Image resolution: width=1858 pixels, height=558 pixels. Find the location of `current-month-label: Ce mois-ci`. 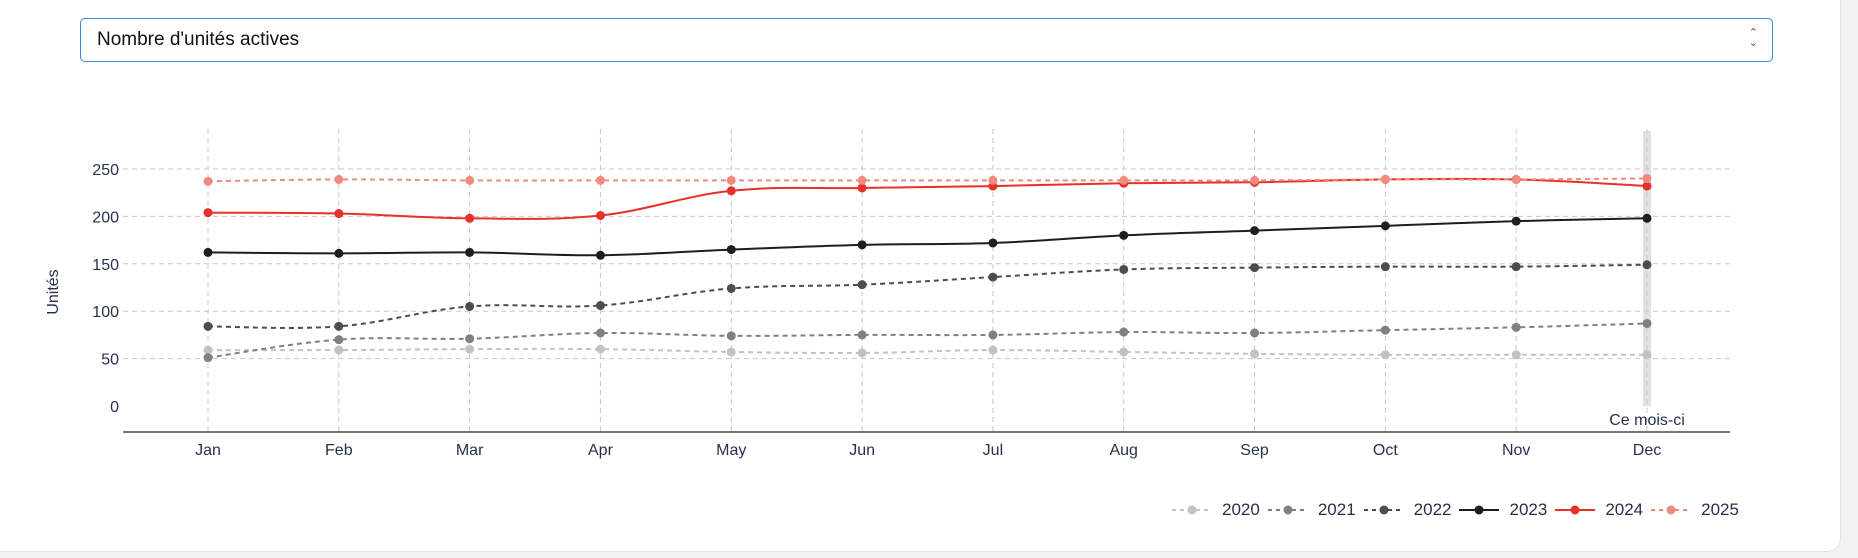

current-month-label: Ce mois-ci is located at coordinates (1647, 420).